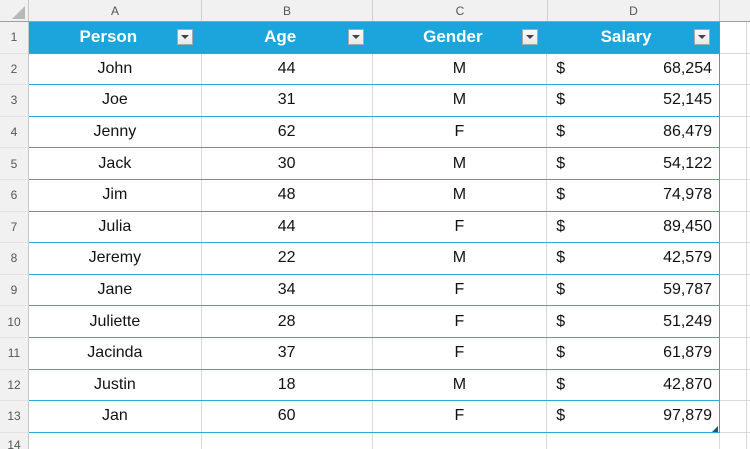 The image size is (750, 449). I want to click on cell-age: 62, so click(287, 132).